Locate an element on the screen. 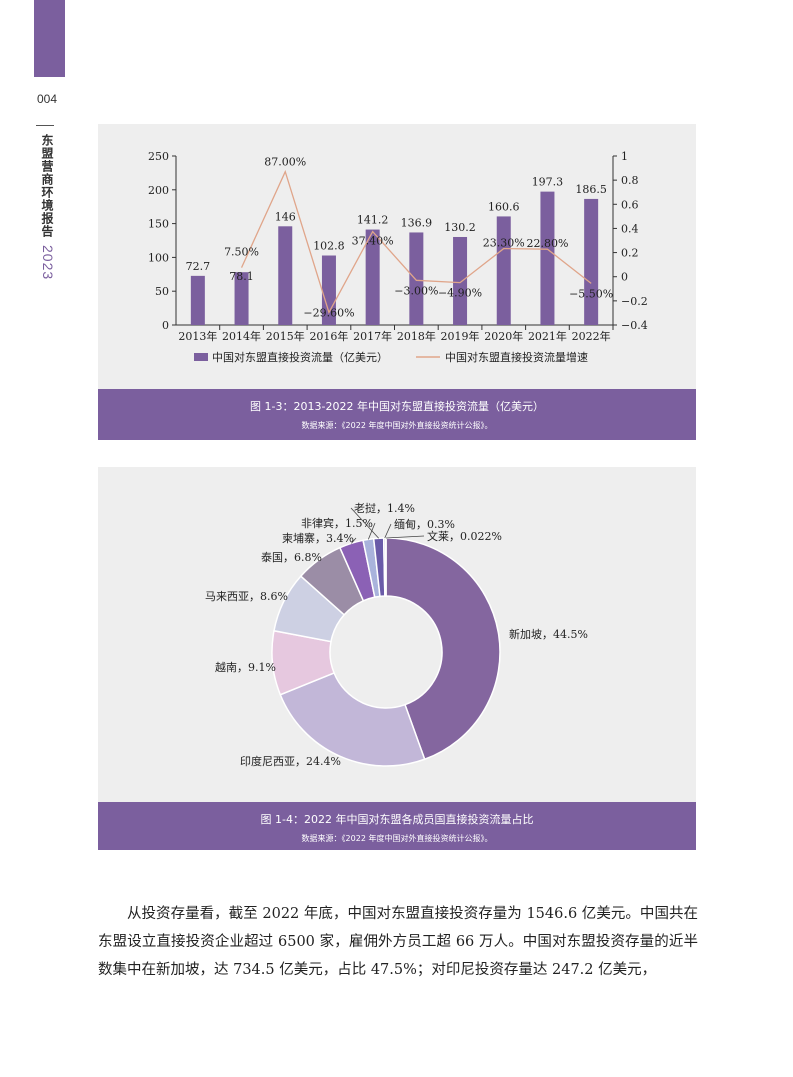 The height and width of the screenshot is (1077, 793). right-axis-tick-label: 0.8 is located at coordinates (630, 180).